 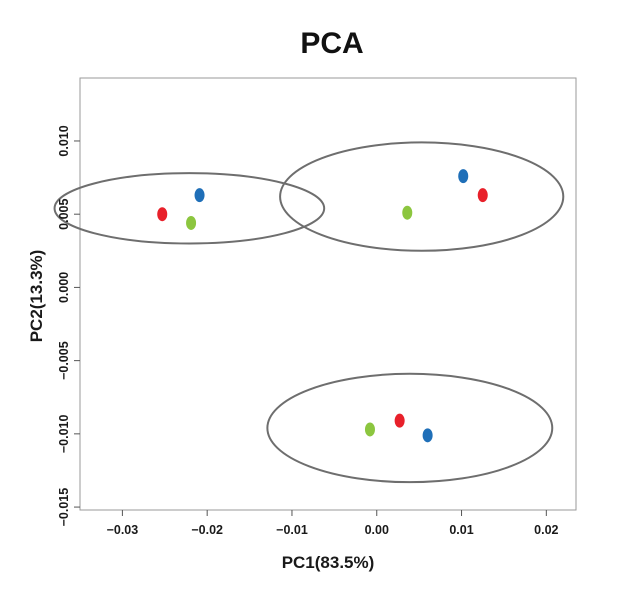 What do you see at coordinates (64, 507) in the screenshot?
I see `y-tick-label: −0.015` at bounding box center [64, 507].